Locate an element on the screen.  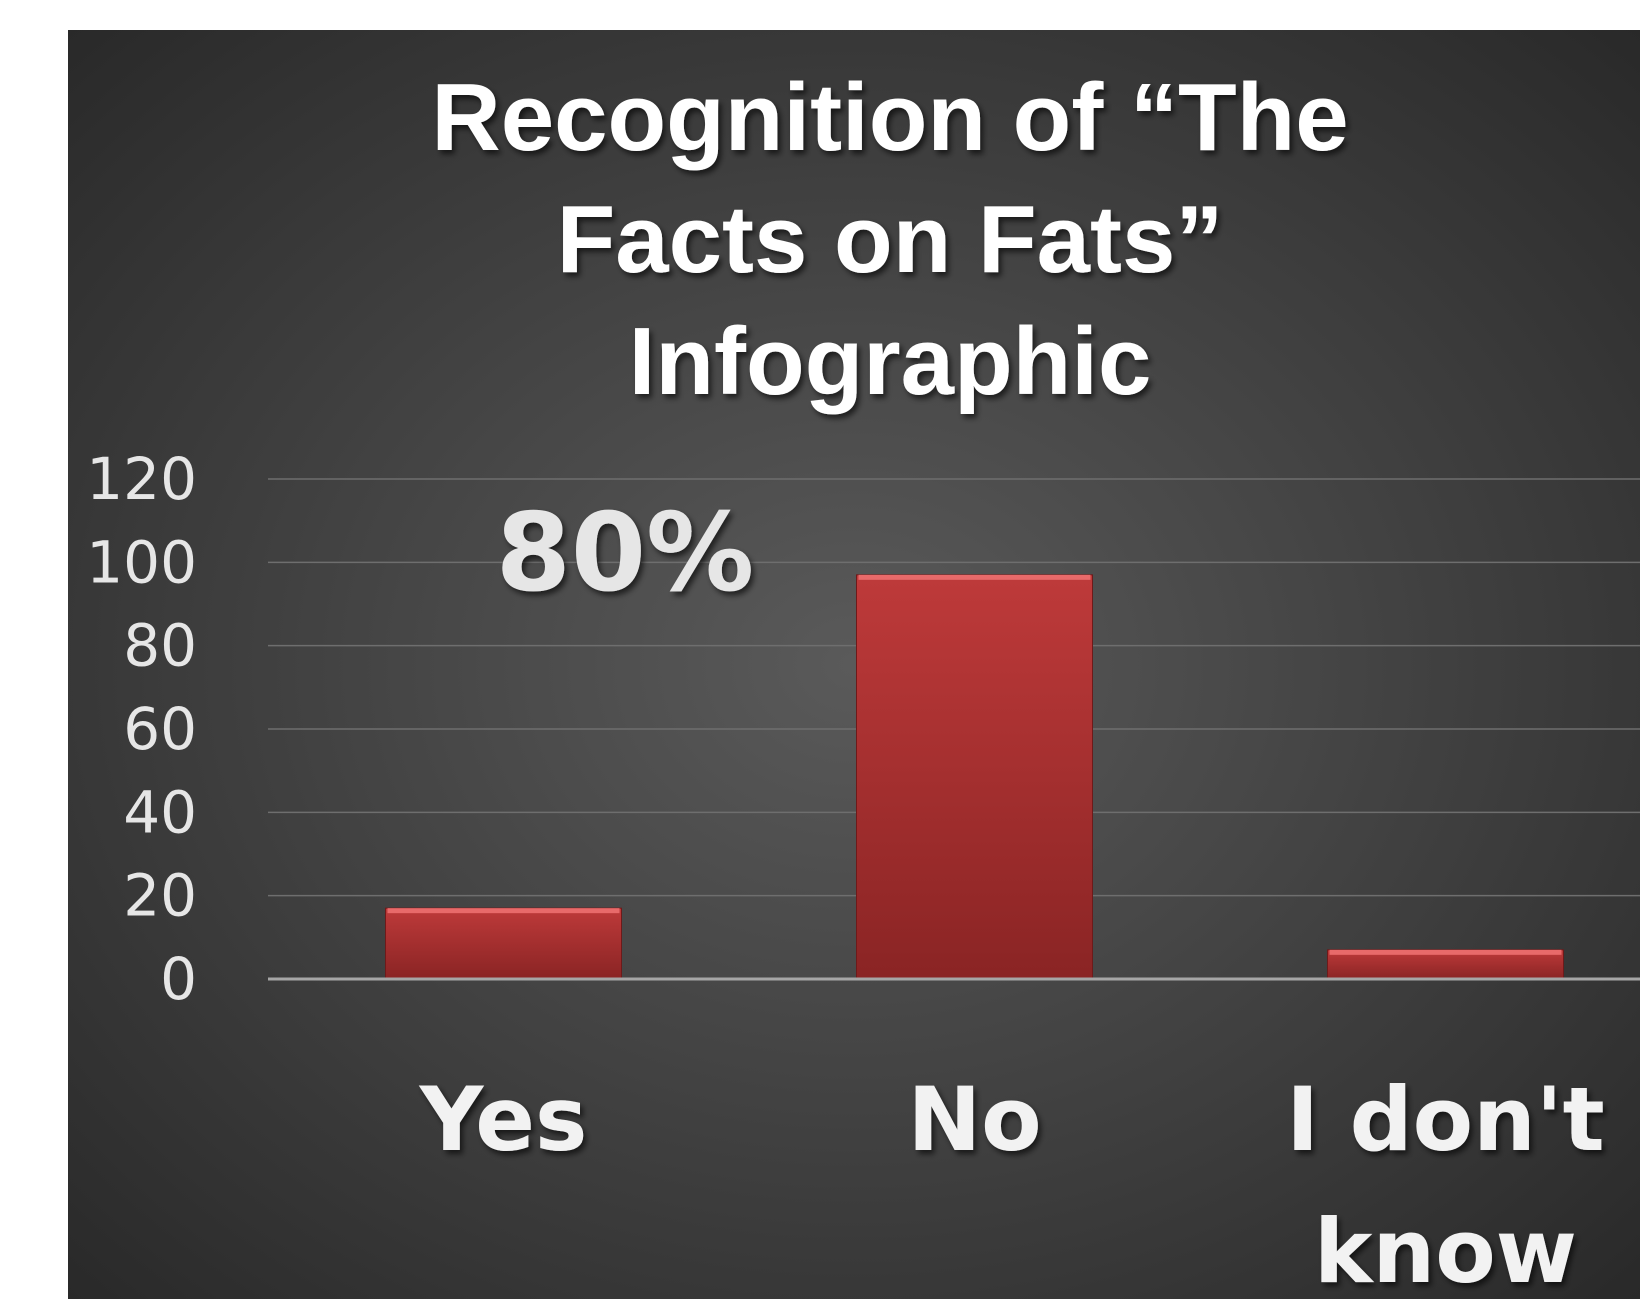
category-label: I don't is located at coordinates (1445, 1119).